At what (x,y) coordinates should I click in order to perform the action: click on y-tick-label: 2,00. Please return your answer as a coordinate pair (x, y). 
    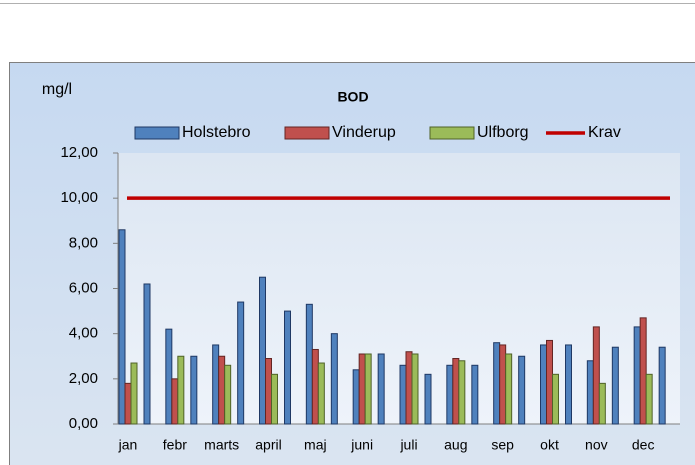
    Looking at the image, I should click on (83, 378).